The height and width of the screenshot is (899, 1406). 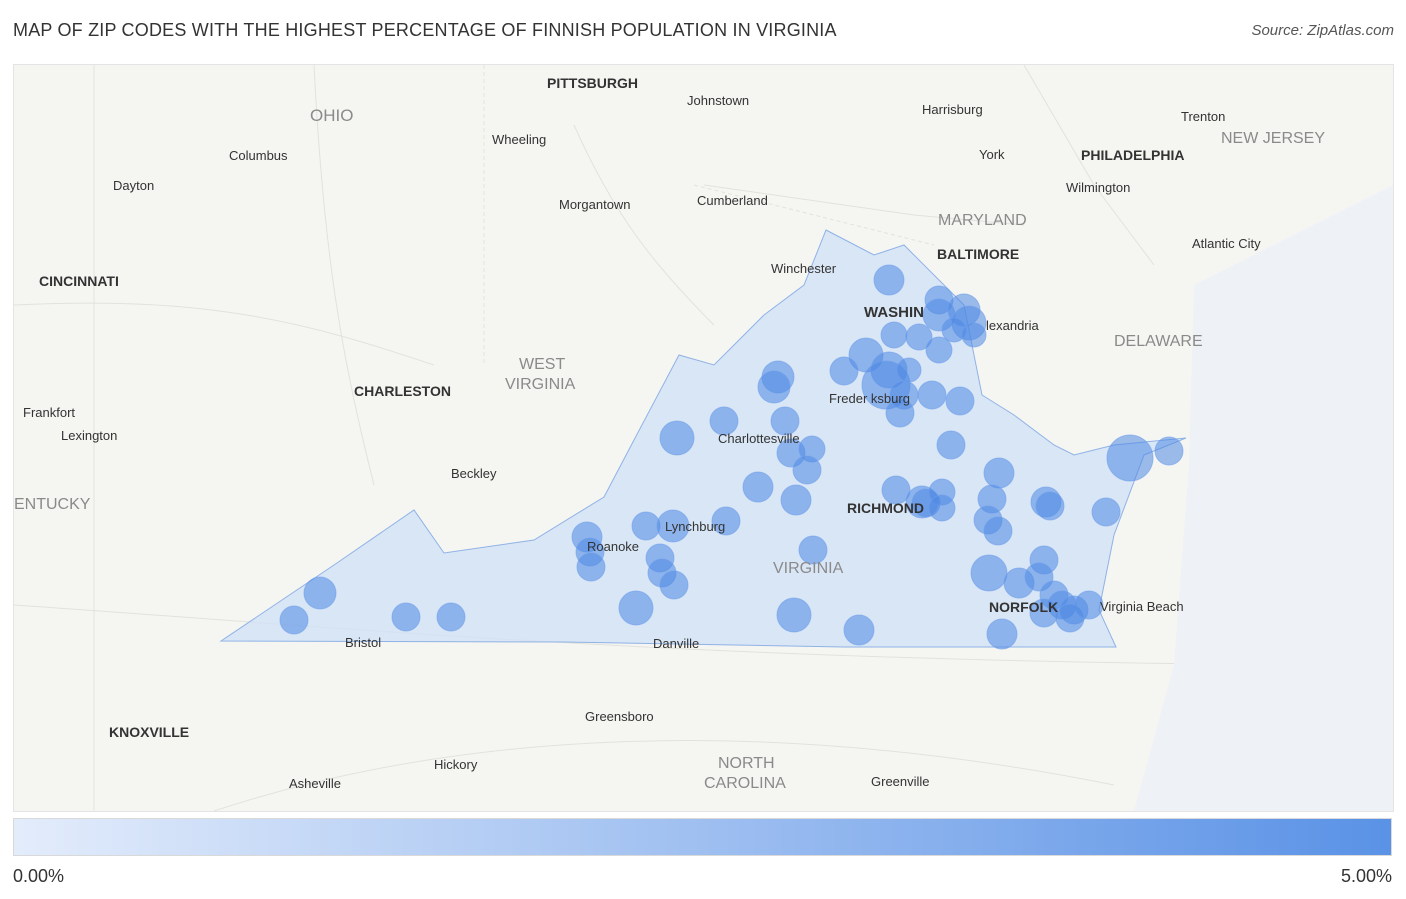 What do you see at coordinates (1273, 138) in the screenshot?
I see `label-new-jersey: NEW JERSEY` at bounding box center [1273, 138].